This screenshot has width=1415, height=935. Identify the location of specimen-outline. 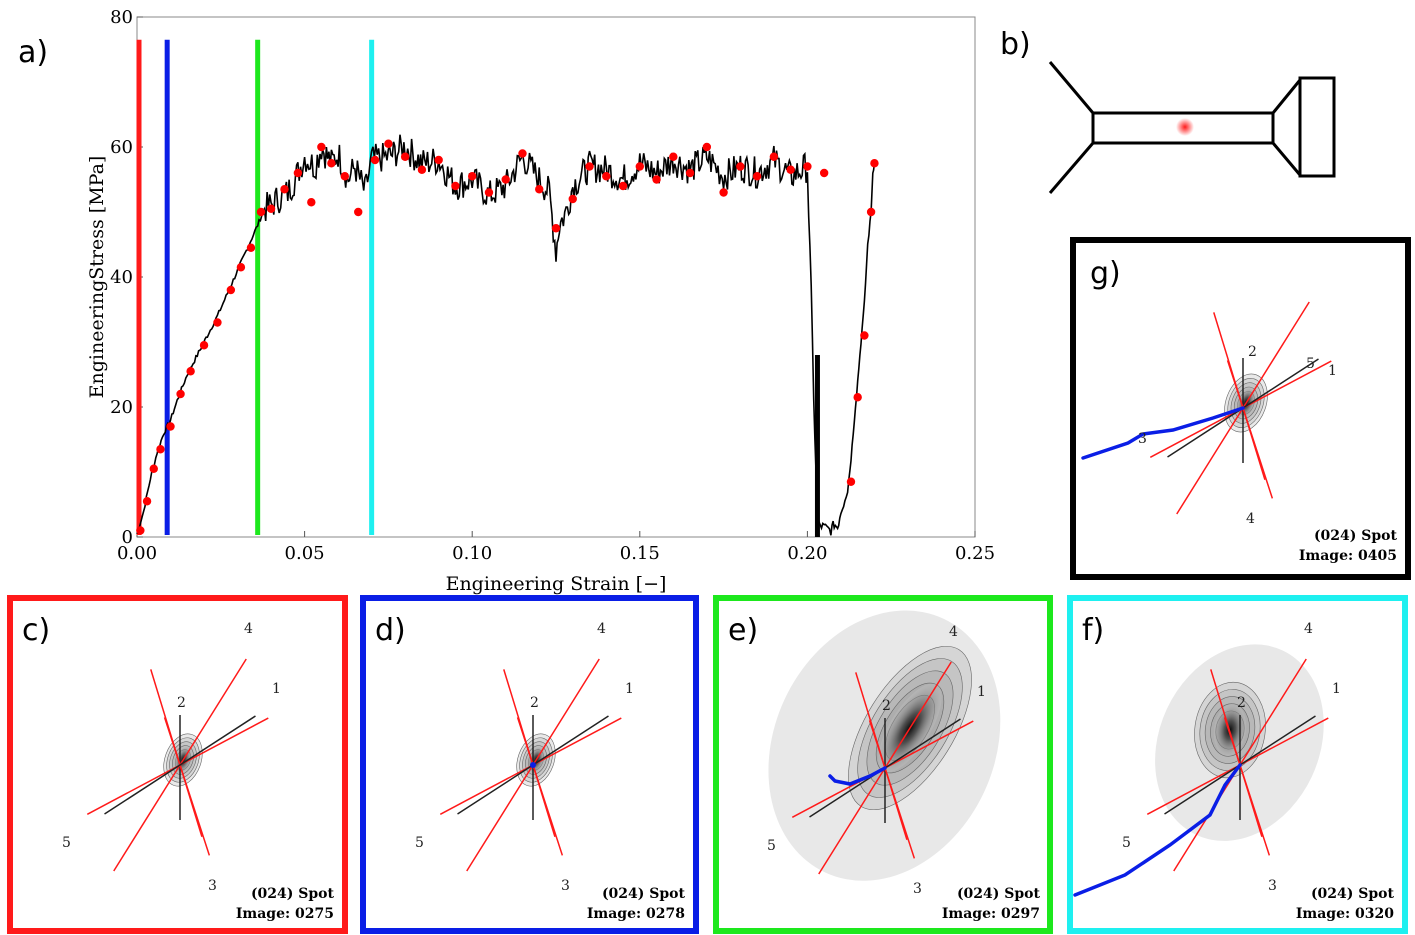
(1192, 127).